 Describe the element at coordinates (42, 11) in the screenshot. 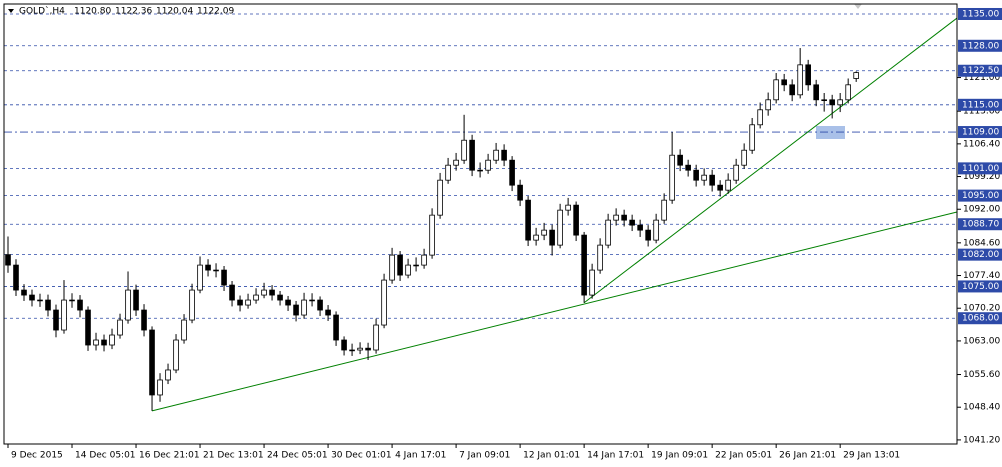

I see `symbol: GOLD`,H4` at that location.